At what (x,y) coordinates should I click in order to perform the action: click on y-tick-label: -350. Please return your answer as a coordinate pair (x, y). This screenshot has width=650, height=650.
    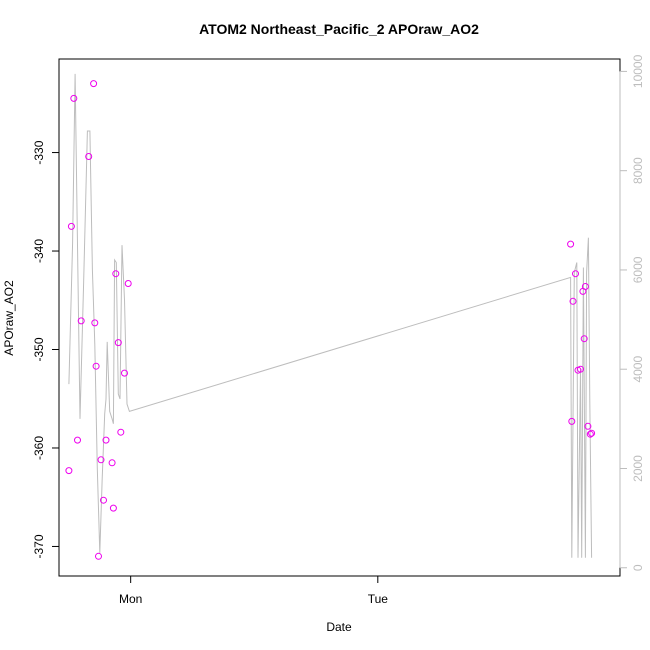
    Looking at the image, I should click on (39, 349).